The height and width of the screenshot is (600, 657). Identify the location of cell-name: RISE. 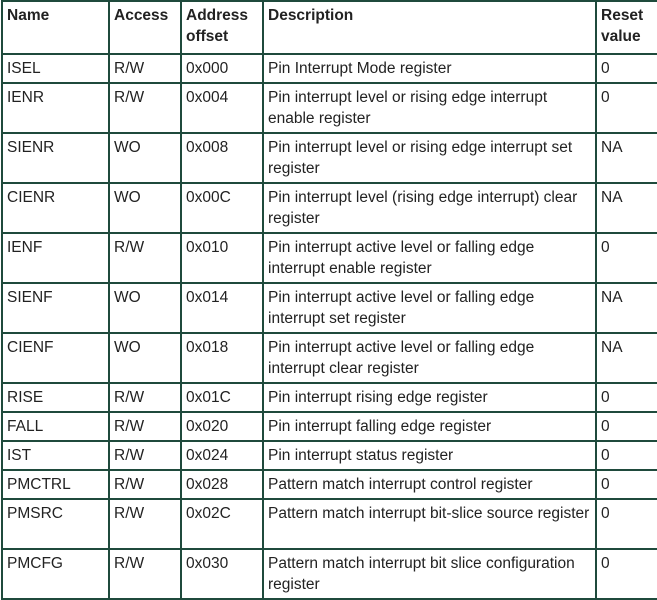
(55, 397).